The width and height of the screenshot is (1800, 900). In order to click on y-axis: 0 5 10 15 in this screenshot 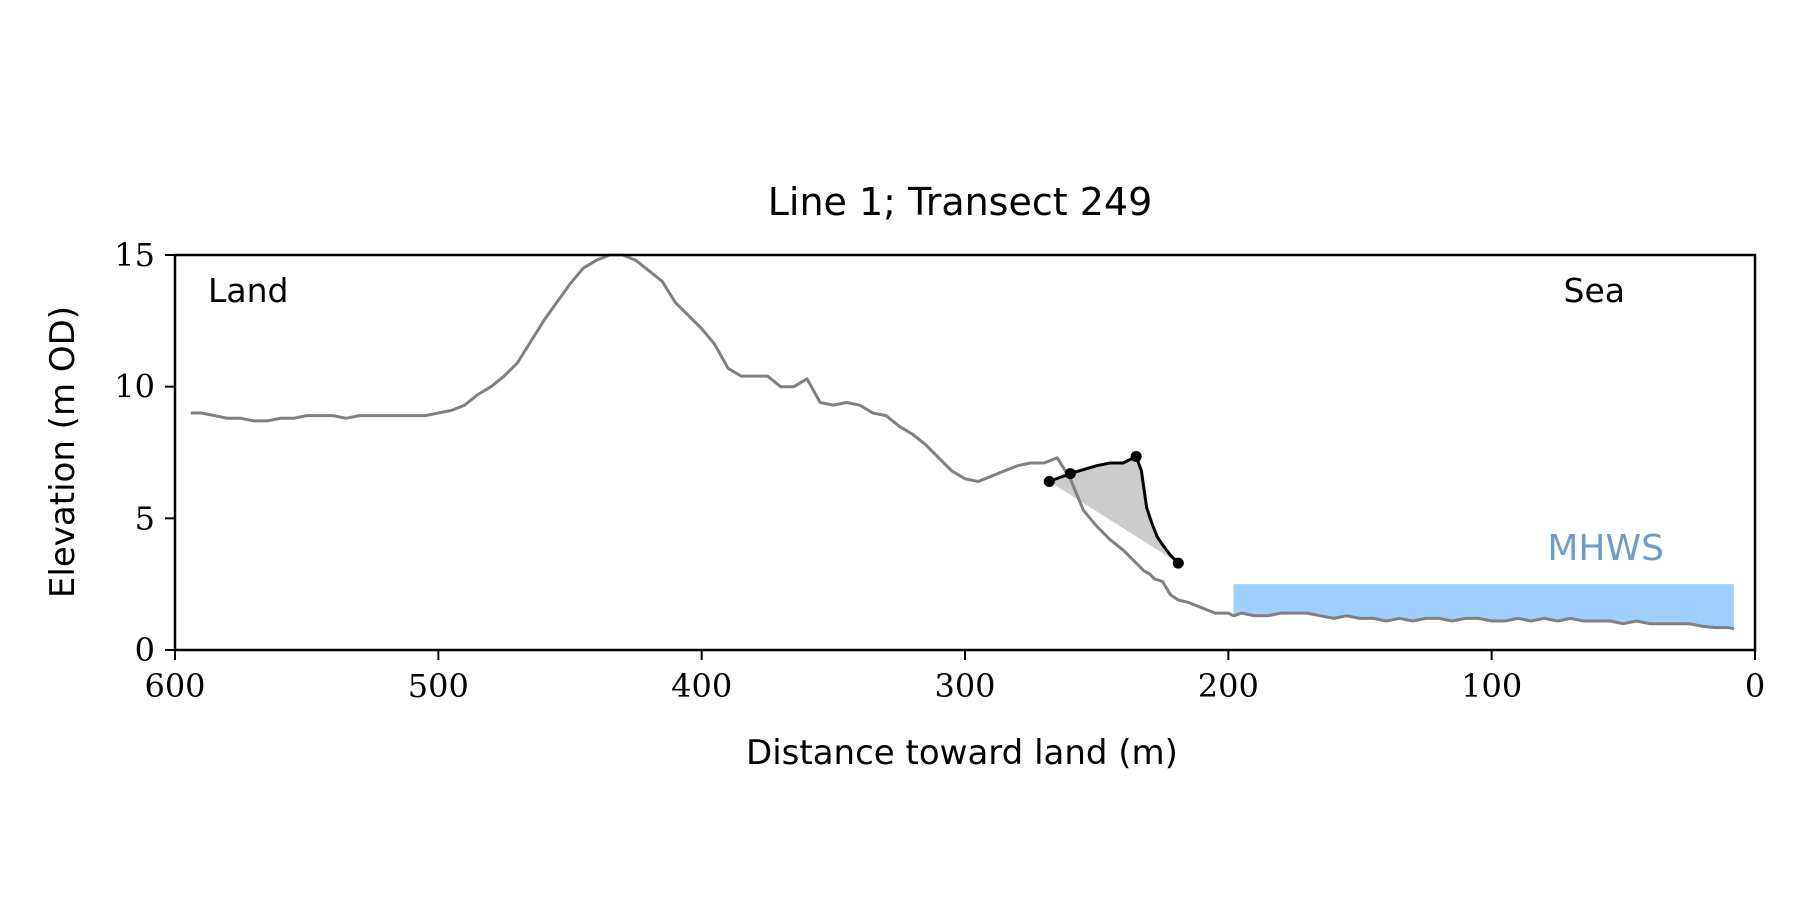, I will do `click(144, 452)`.